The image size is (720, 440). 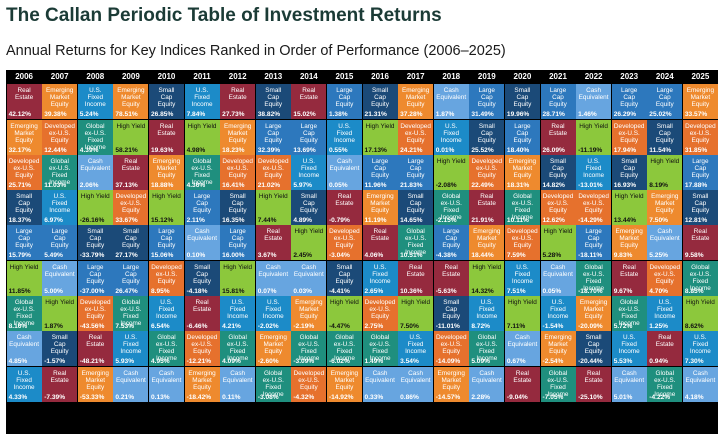 I want to click on cell-value: 37.28%, so click(x=411, y=115).